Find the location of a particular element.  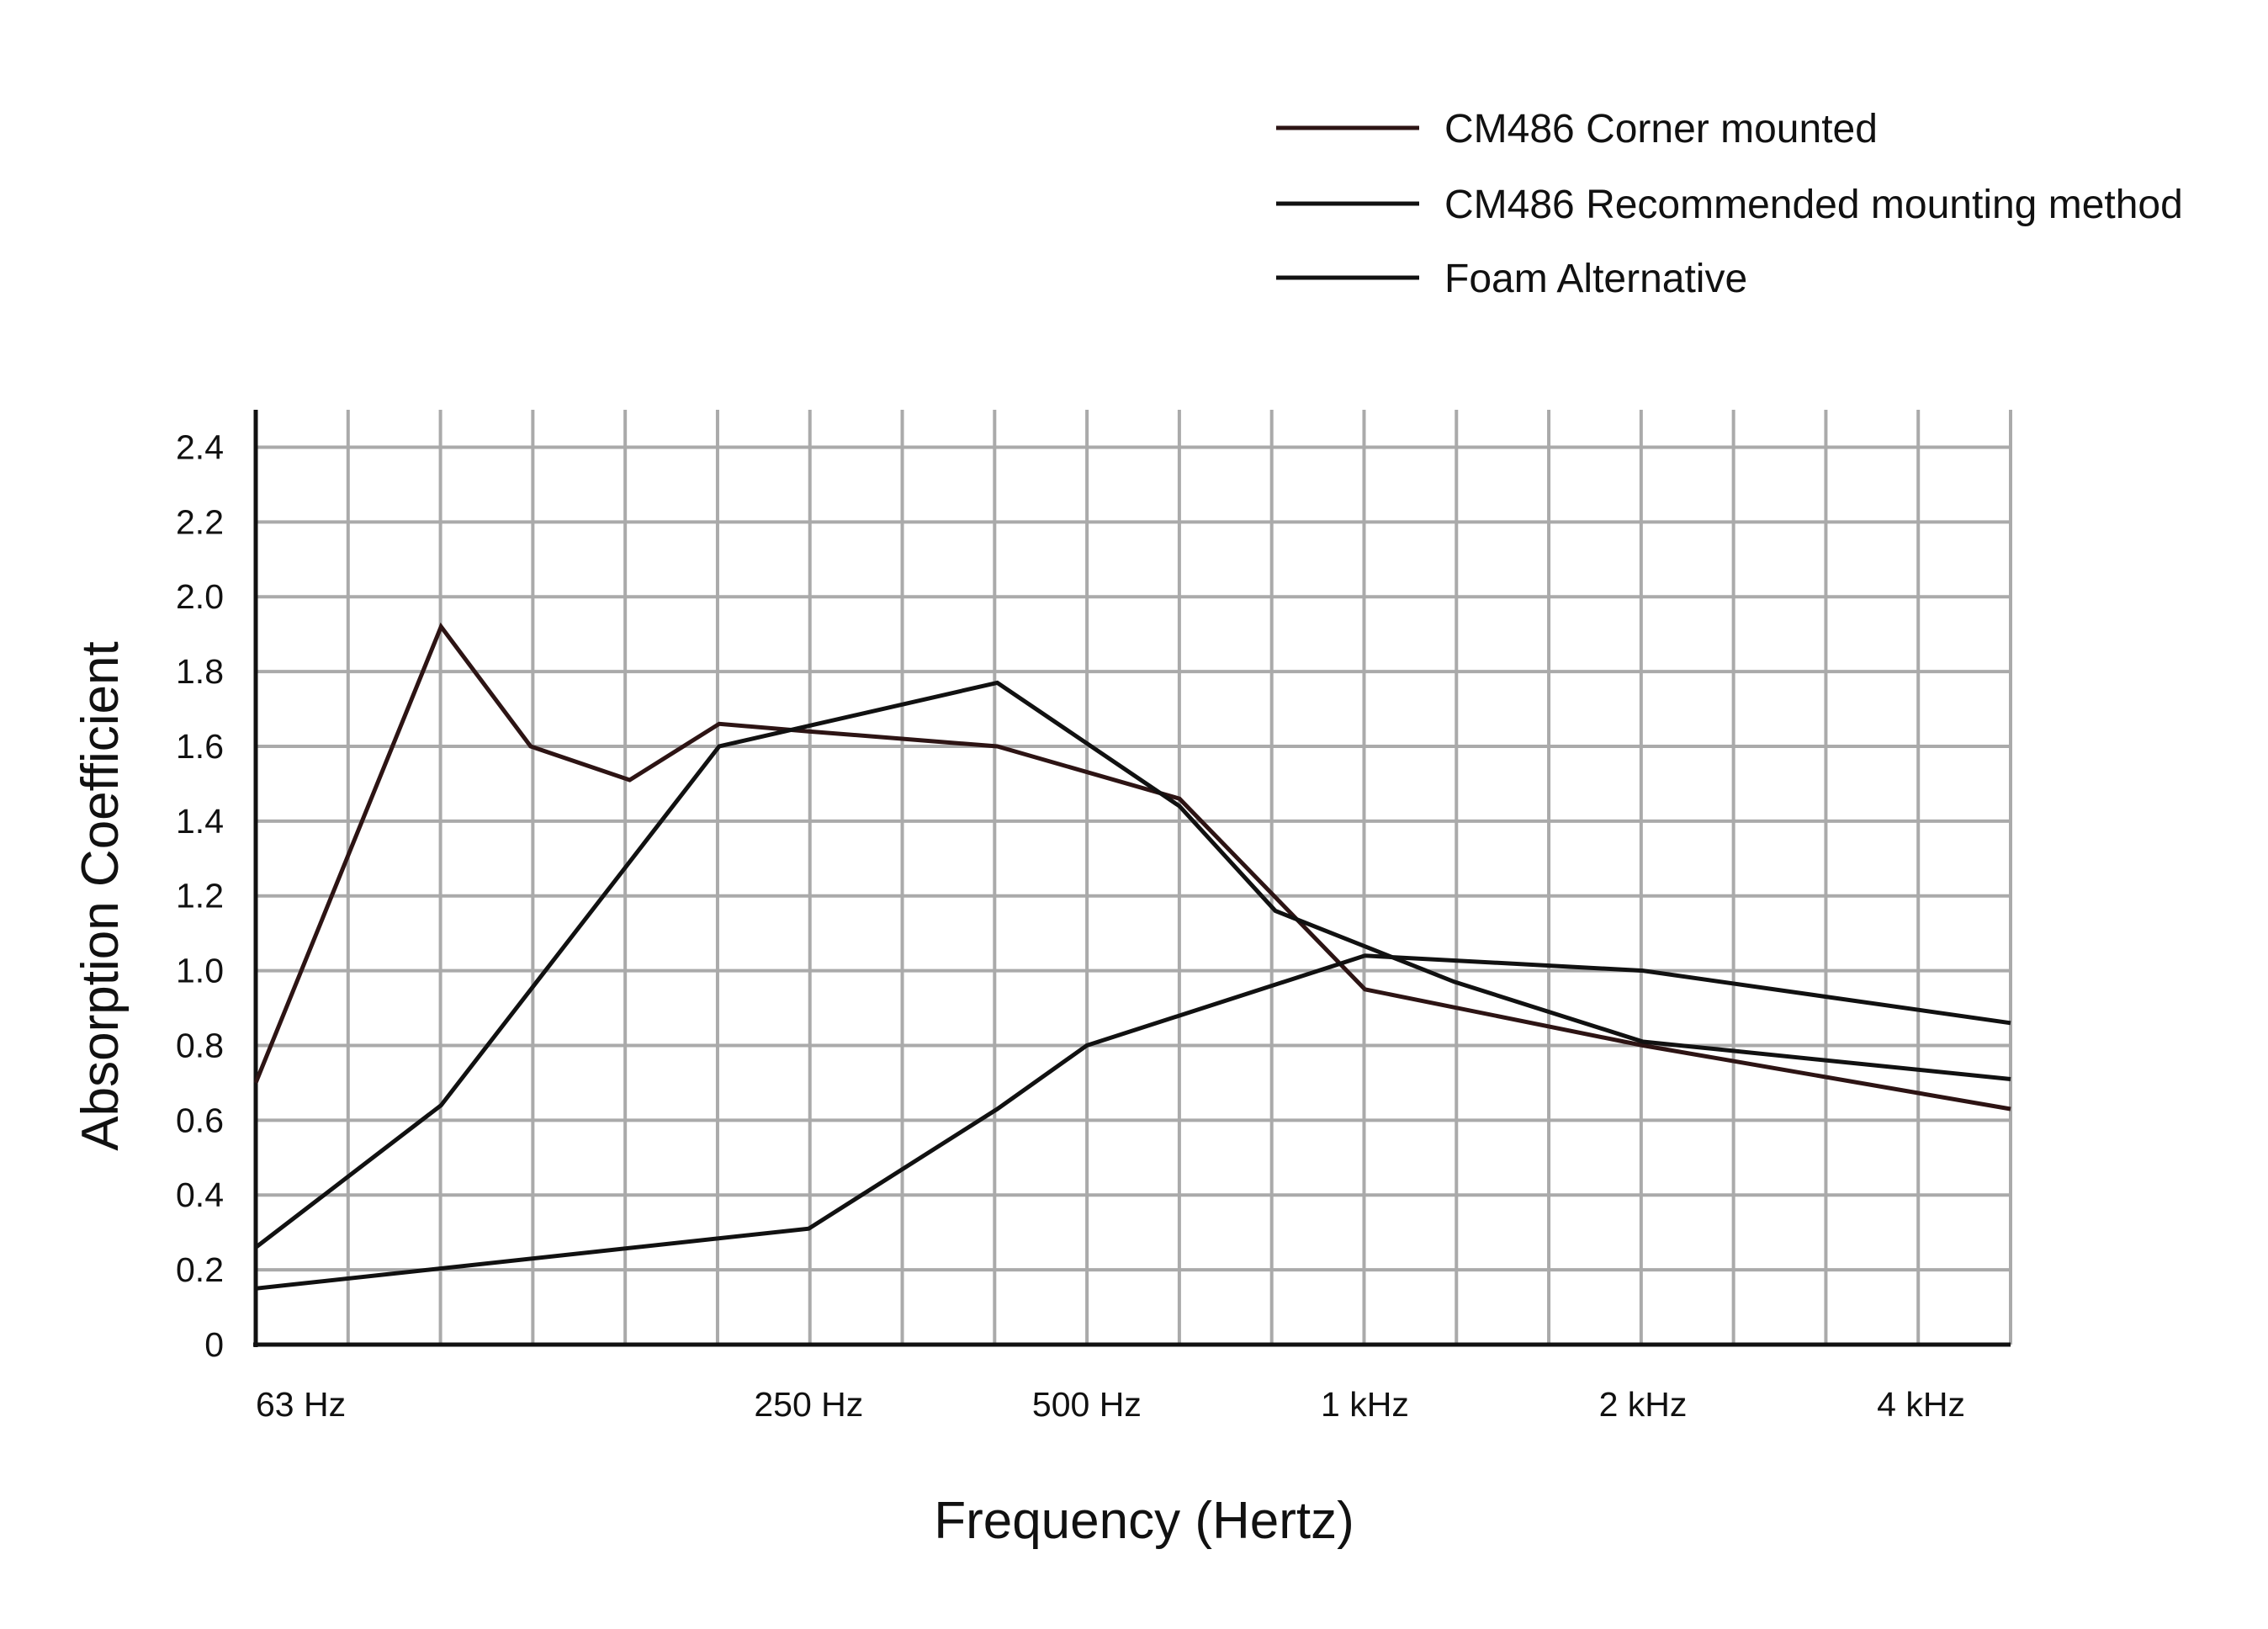

y-tick-label: 0 is located at coordinates (214, 1344).